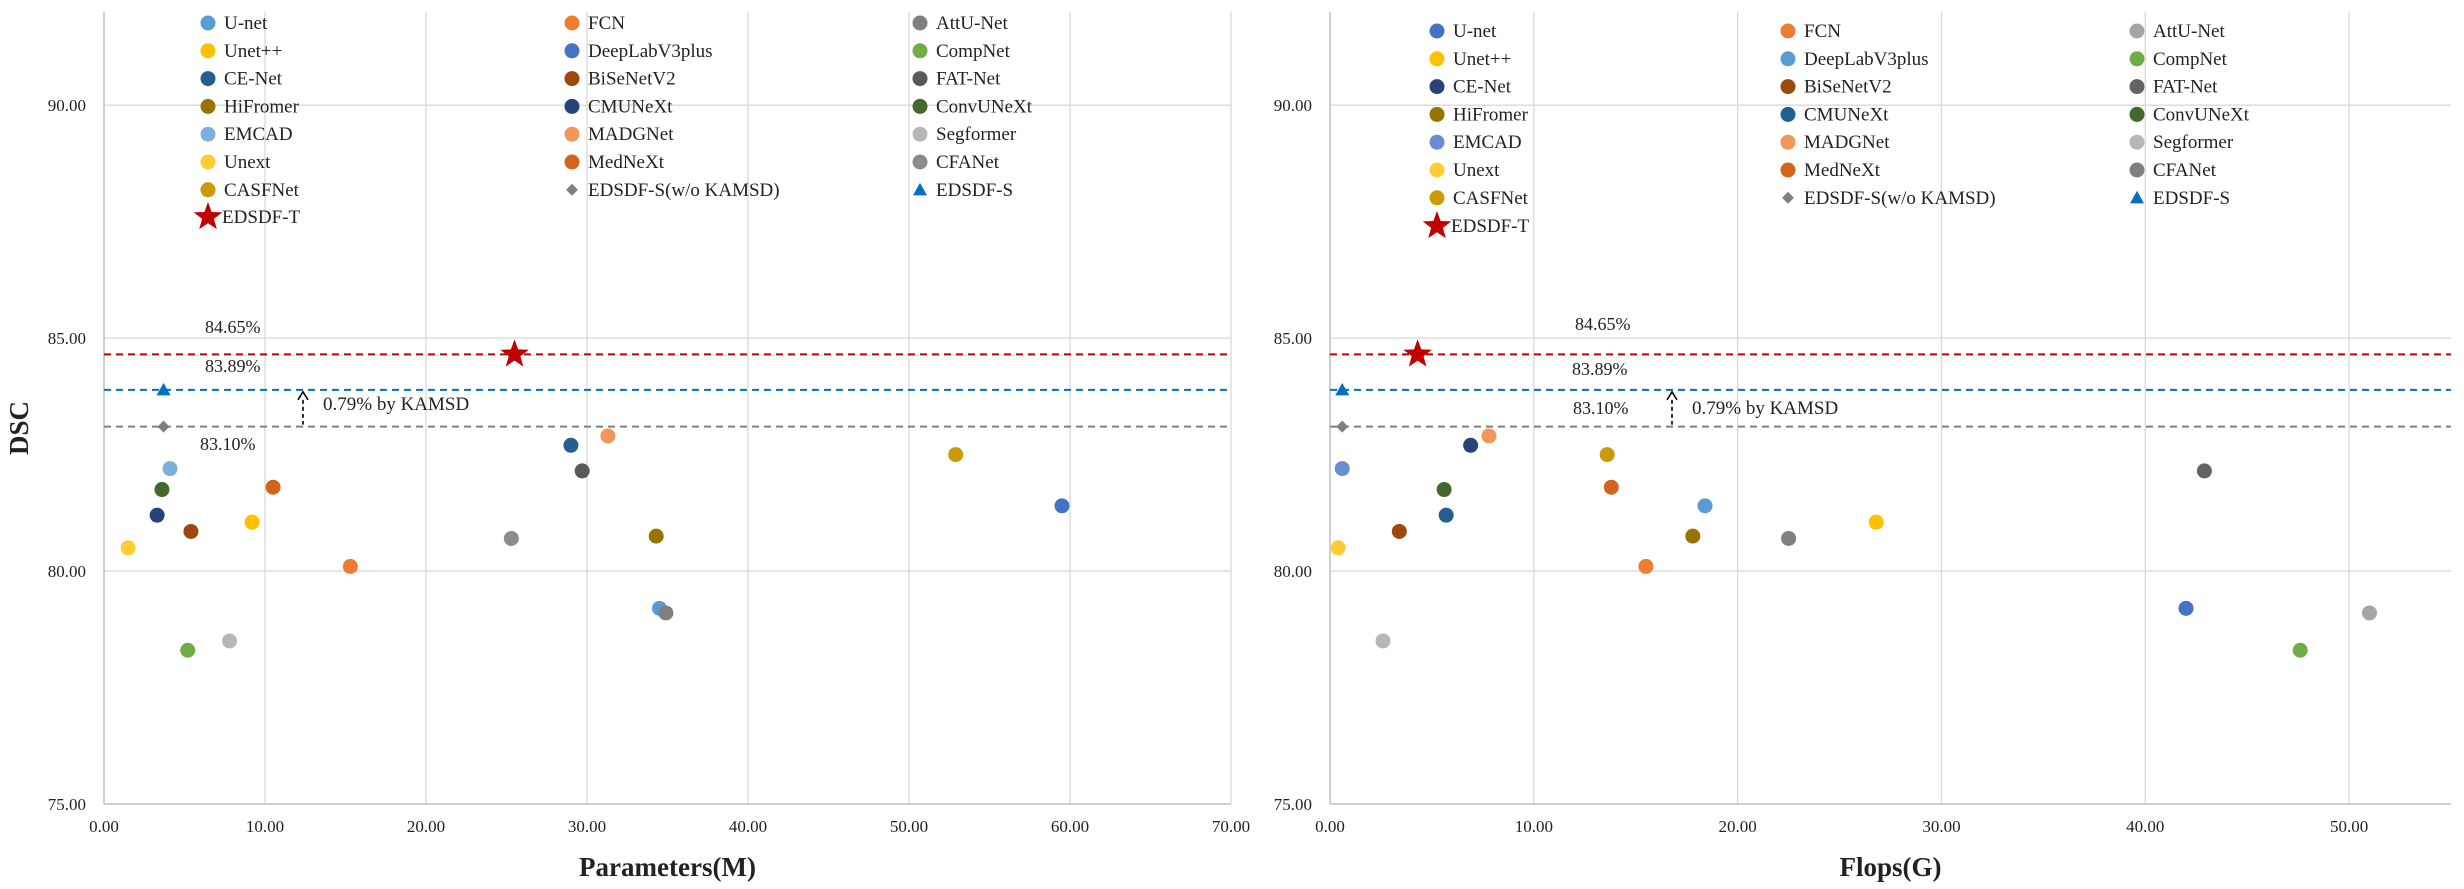 This screenshot has height=889, width=2464. Describe the element at coordinates (188, 650) in the screenshot. I see `data-point-compnet` at that location.